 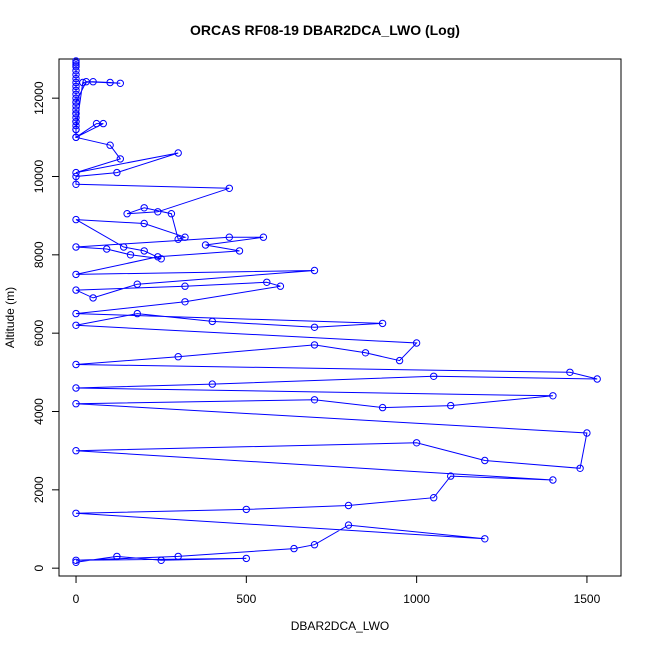 What do you see at coordinates (39, 489) in the screenshot?
I see `y-tick-label: 2000` at bounding box center [39, 489].